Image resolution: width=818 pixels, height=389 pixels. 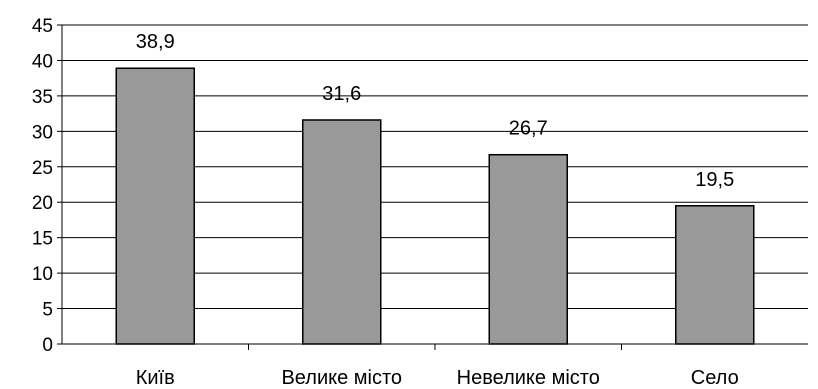 What do you see at coordinates (42, 186) in the screenshot?
I see `y-tick-labels: 0 5 10 15 20 25 30 35 40 45` at bounding box center [42, 186].